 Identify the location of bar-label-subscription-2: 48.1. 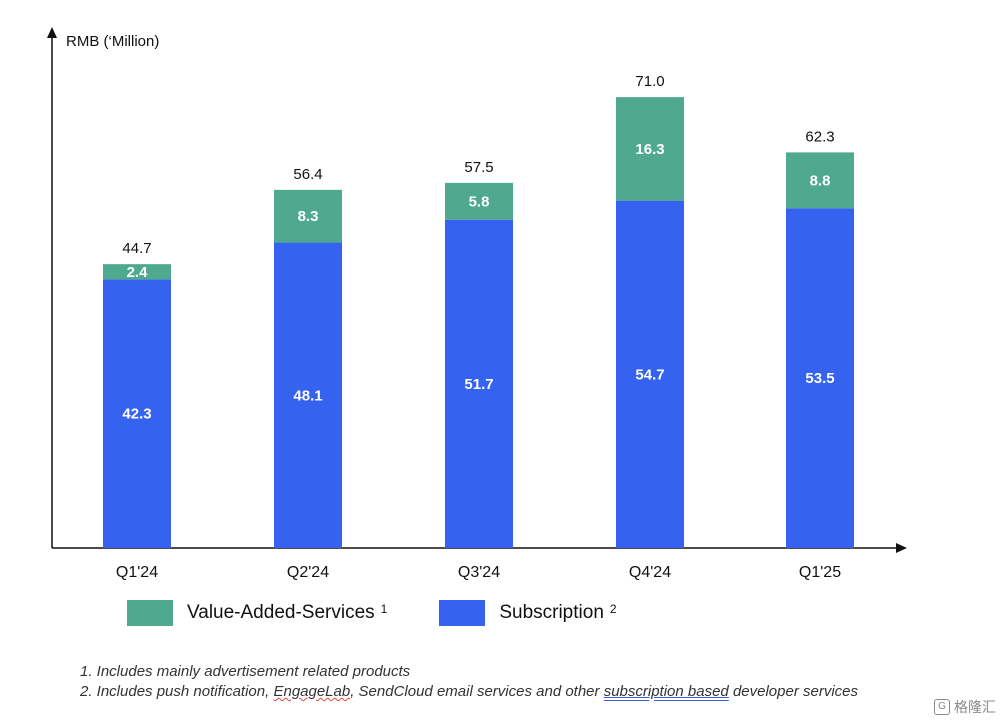
(307, 395).